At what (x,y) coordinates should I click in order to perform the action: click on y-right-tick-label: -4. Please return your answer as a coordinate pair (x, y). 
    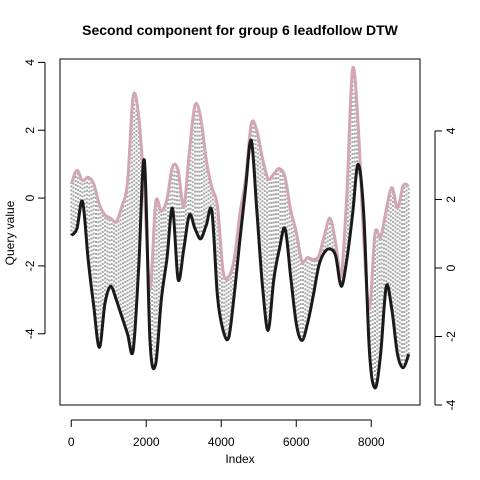
    Looking at the image, I should click on (451, 404).